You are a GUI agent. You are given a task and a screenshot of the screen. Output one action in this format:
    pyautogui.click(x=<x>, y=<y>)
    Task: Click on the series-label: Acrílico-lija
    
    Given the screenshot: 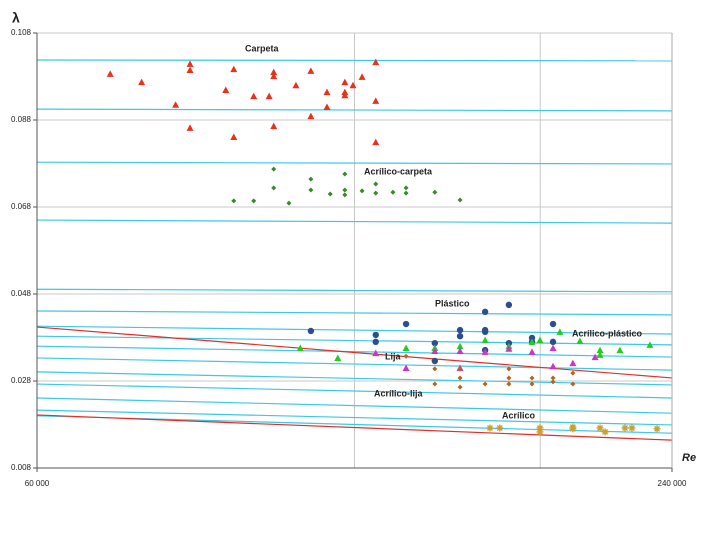 What is the action you would take?
    pyautogui.click(x=399, y=393)
    